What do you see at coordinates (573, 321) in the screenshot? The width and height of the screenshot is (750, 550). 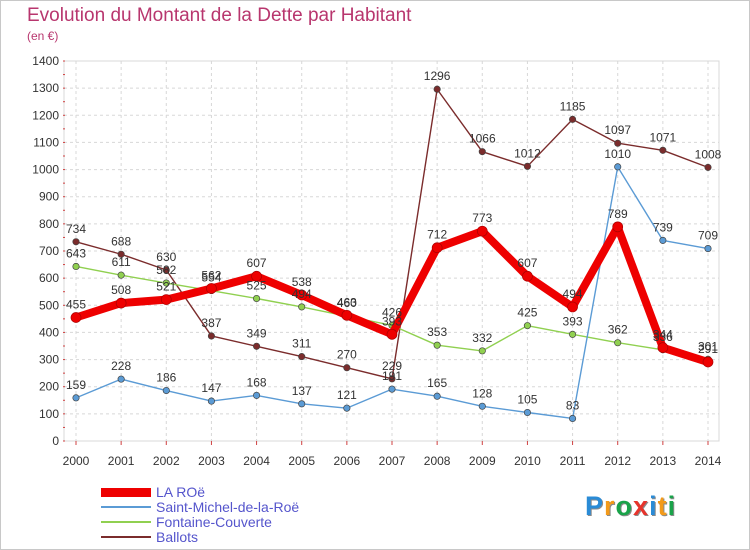 I see `data-label: 393` at bounding box center [573, 321].